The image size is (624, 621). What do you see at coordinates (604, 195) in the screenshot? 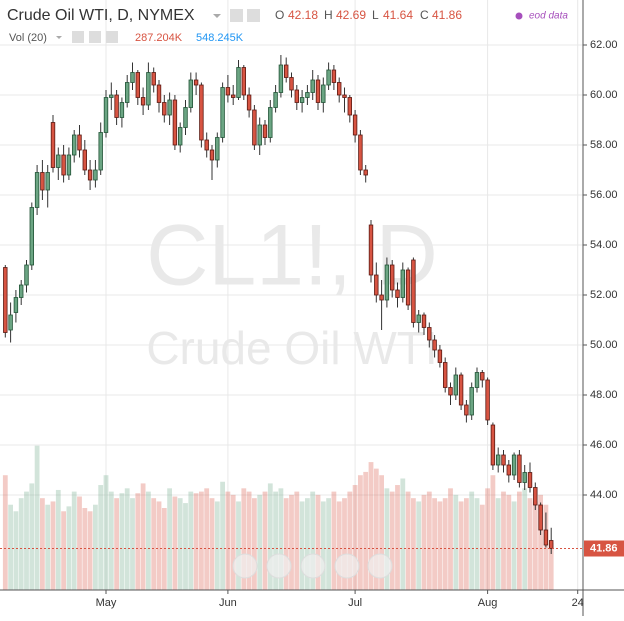
I see `y-tick-label: 56.00` at bounding box center [604, 195].